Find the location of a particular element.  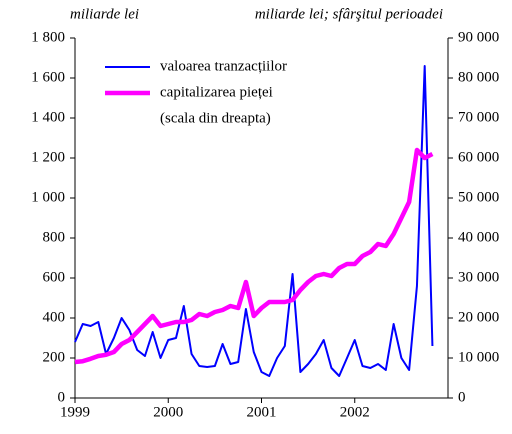

legend-label: valoarea tranzacțiilor is located at coordinates (223, 66).